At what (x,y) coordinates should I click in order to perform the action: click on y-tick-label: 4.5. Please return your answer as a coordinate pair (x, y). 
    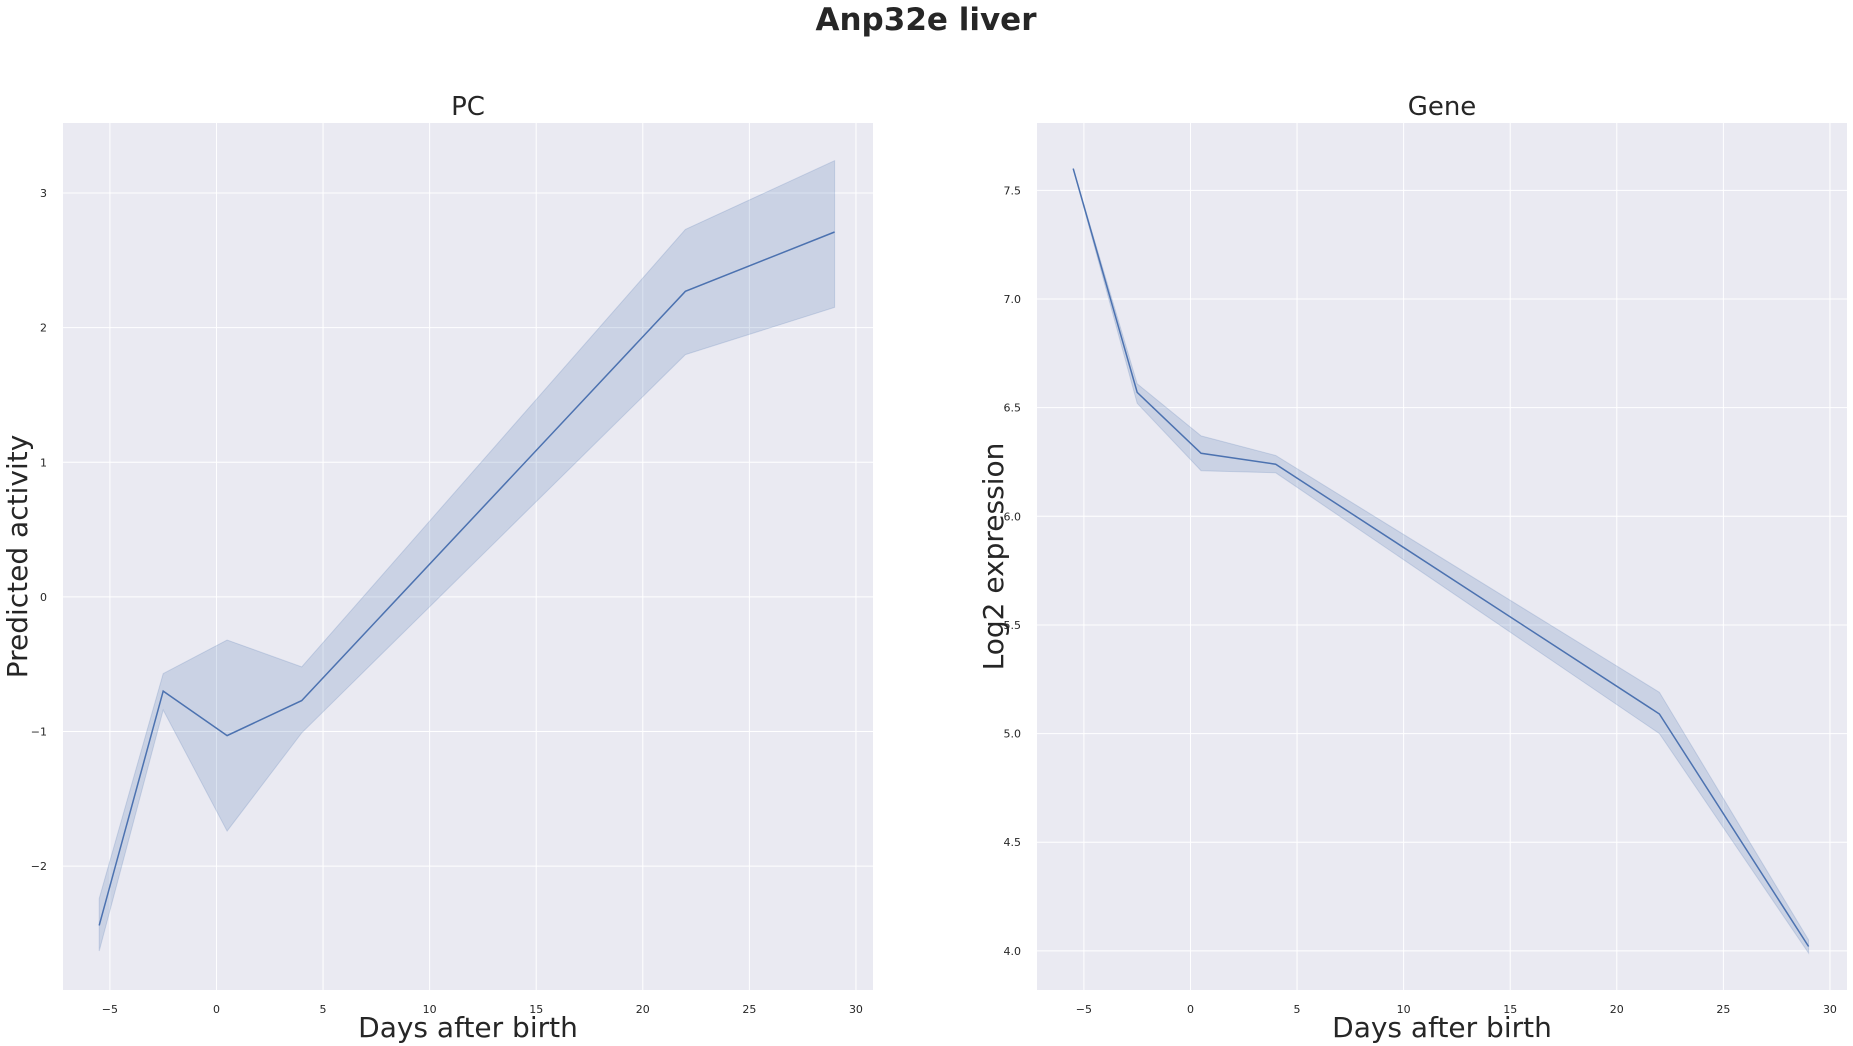
    Looking at the image, I should click on (1013, 842).